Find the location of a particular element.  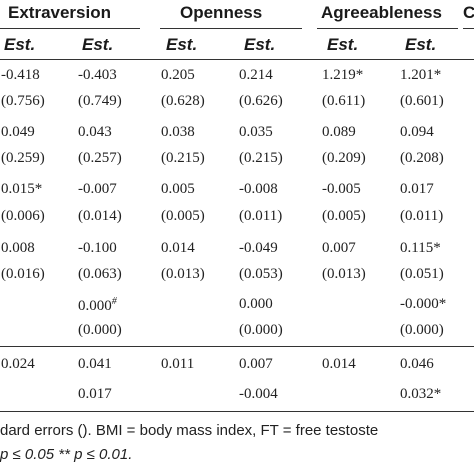

table-cell-r6-c1: -0.100 is located at coordinates (97, 248).